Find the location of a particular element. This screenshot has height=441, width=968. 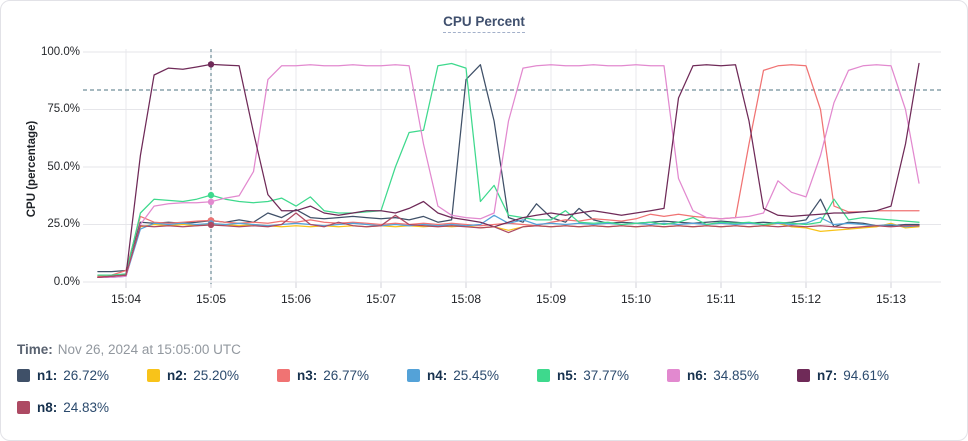

legend-series-name: n5: is located at coordinates (567, 375).